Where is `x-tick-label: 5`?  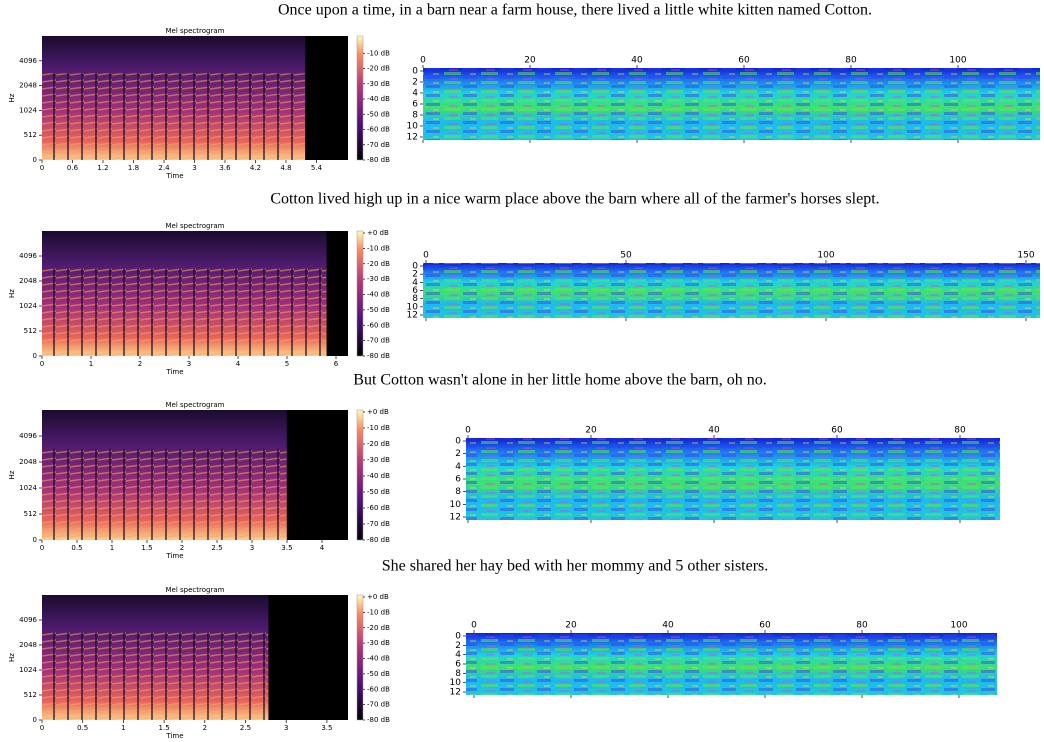 x-tick-label: 5 is located at coordinates (287, 364).